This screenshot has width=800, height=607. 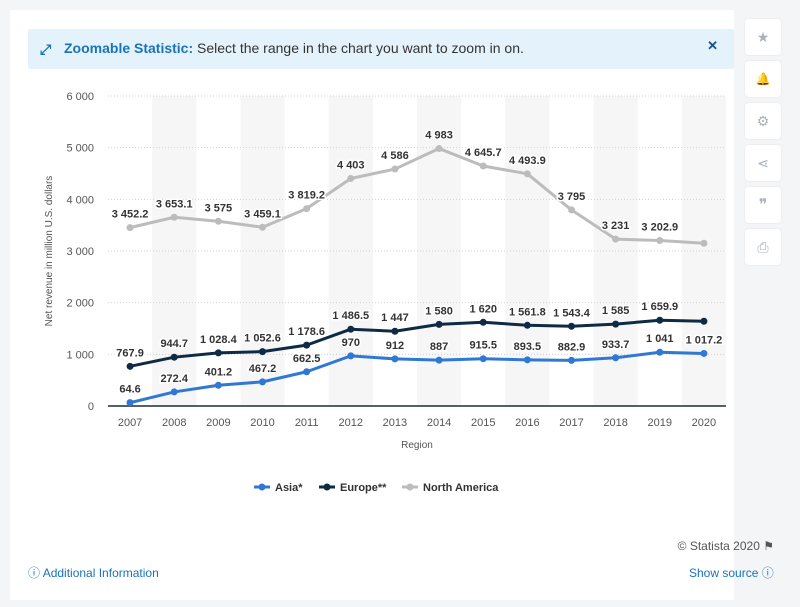 I want to click on share-icon: ⋖, so click(x=763, y=162).